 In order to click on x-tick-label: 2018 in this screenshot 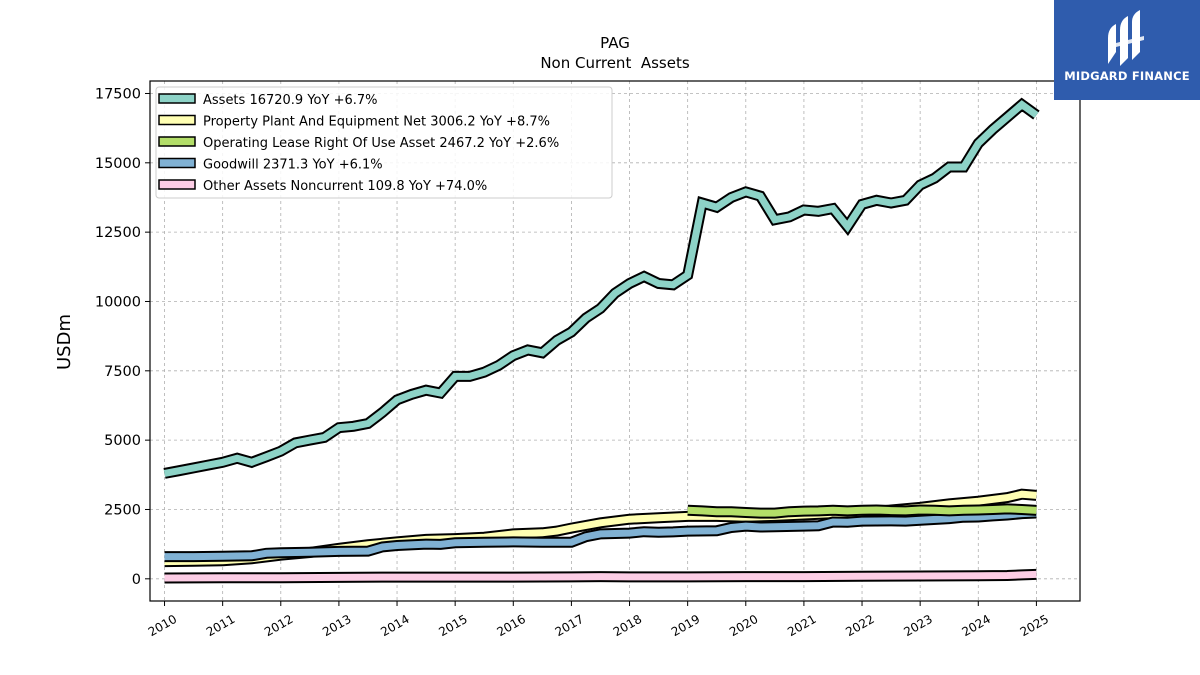, I will do `click(627, 625)`.